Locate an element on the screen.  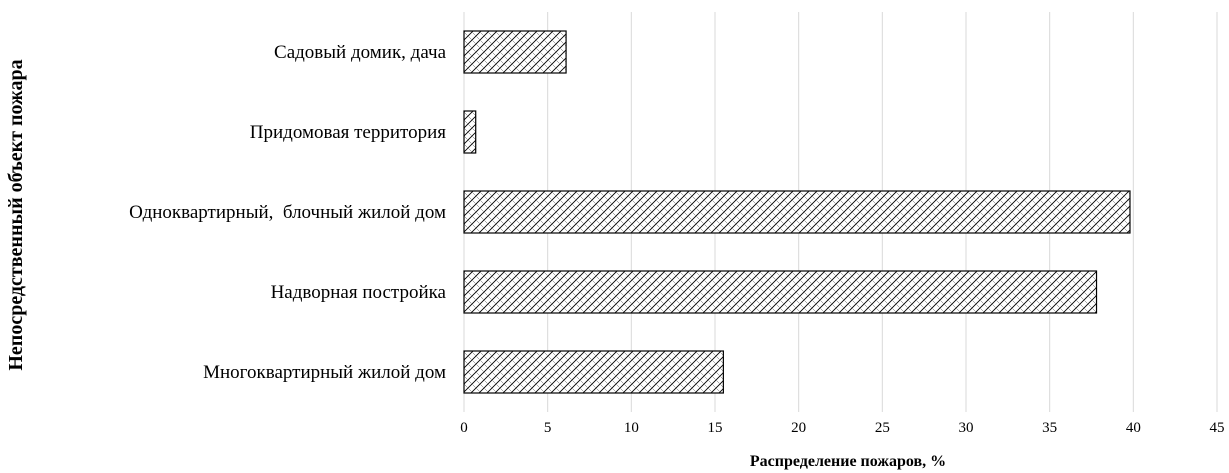
y-axis-title: Непосредственный объект пожара is located at coordinates (16, 214).